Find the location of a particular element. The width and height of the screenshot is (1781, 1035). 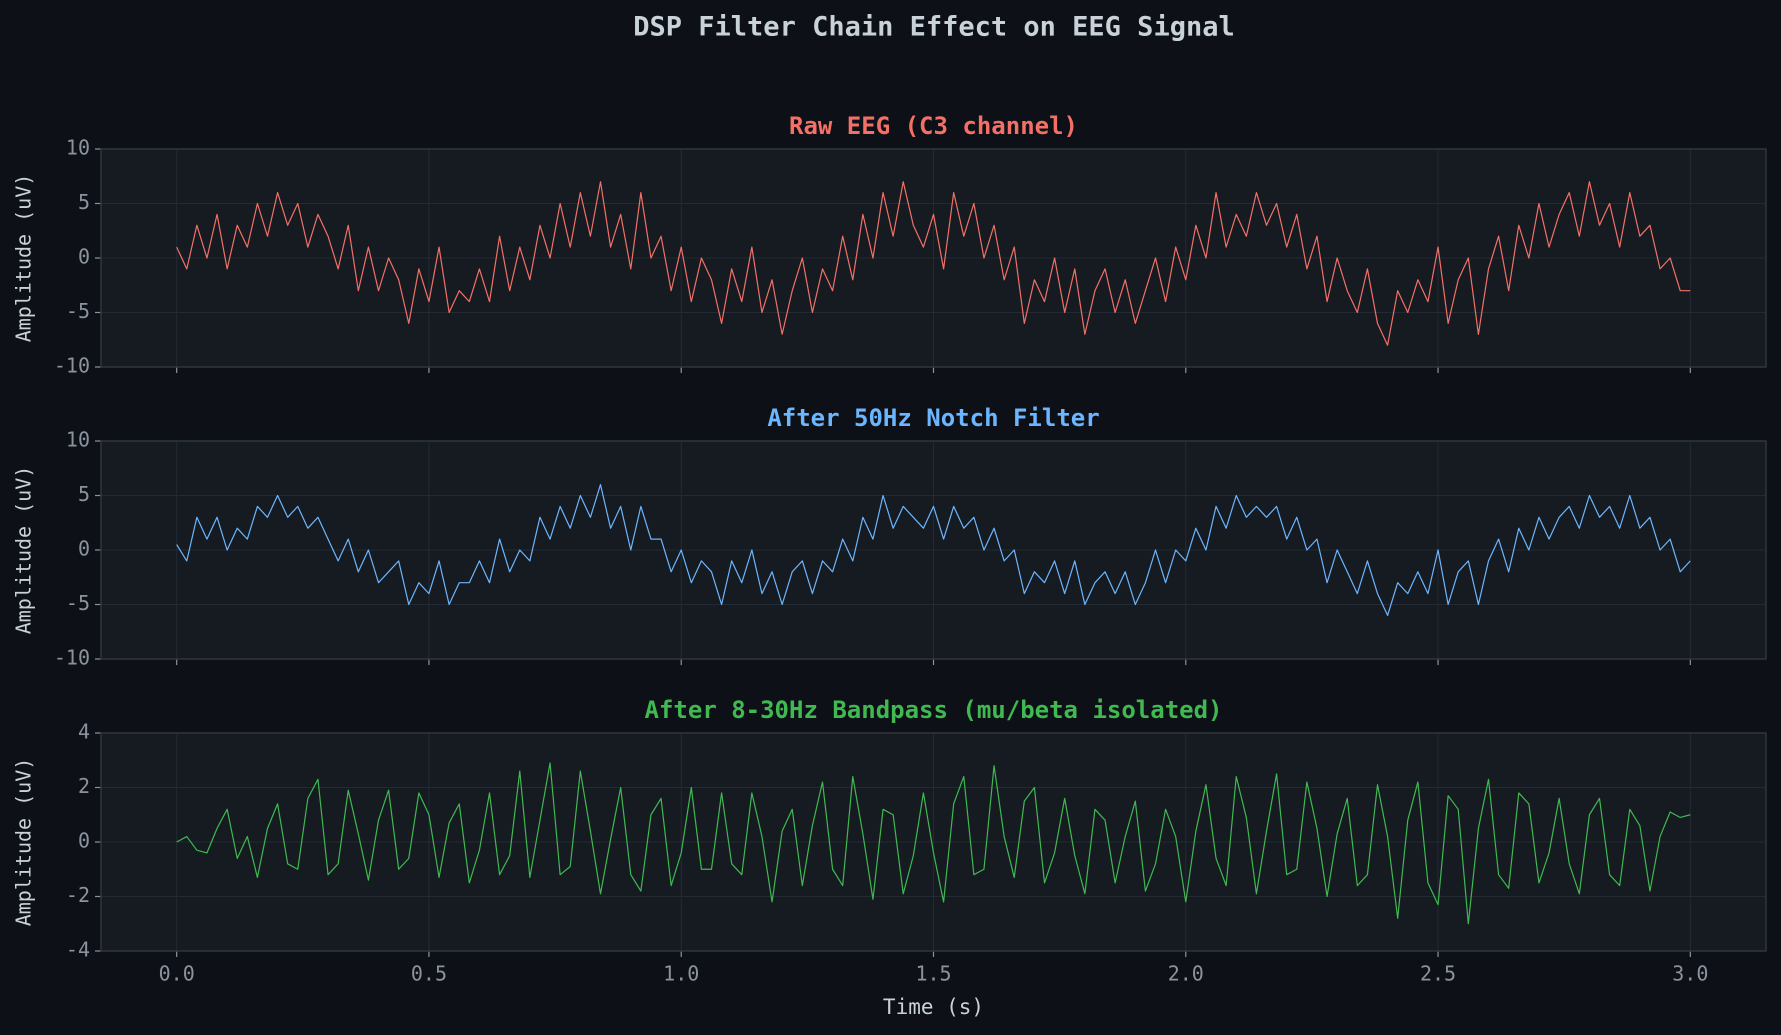

x-tick-label: 0.5 is located at coordinates (429, 974).